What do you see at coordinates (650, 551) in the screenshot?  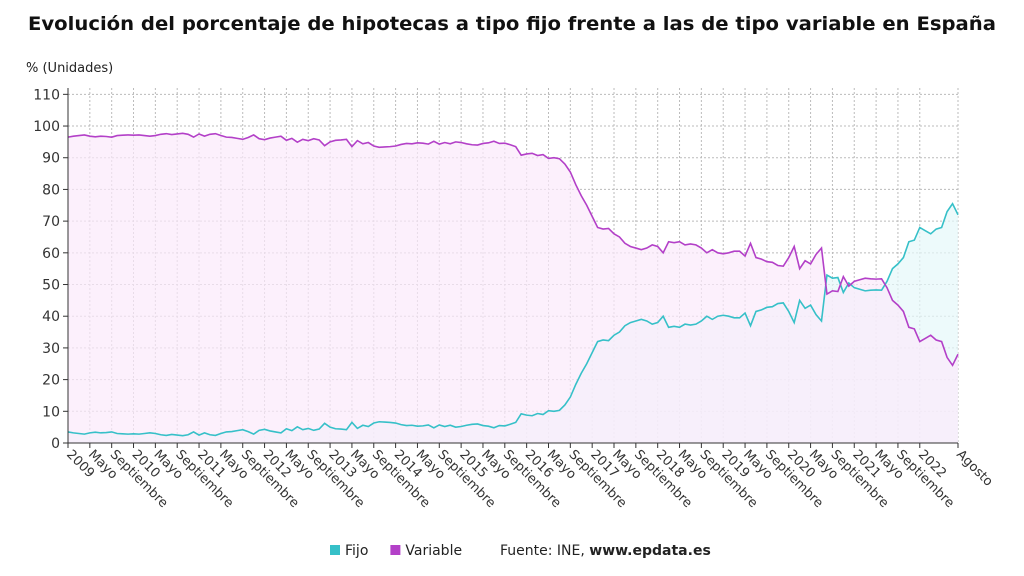 I see `source-site: www.epdata.es` at bounding box center [650, 551].